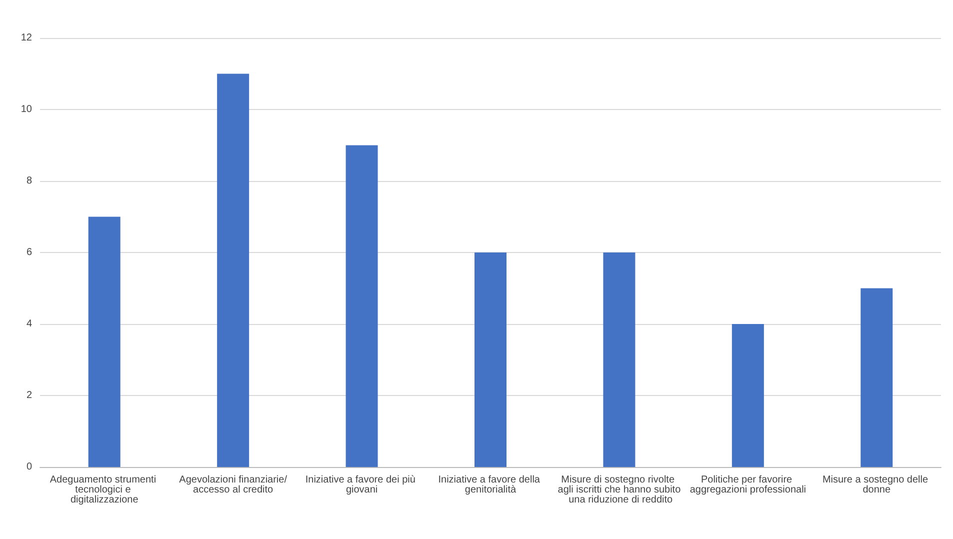 The height and width of the screenshot is (539, 953). What do you see at coordinates (620, 490) in the screenshot?
I see `x-tick-label: Misure di sostegno rivolte agli iscritti che hanno subito una riduzione di reddito` at bounding box center [620, 490].